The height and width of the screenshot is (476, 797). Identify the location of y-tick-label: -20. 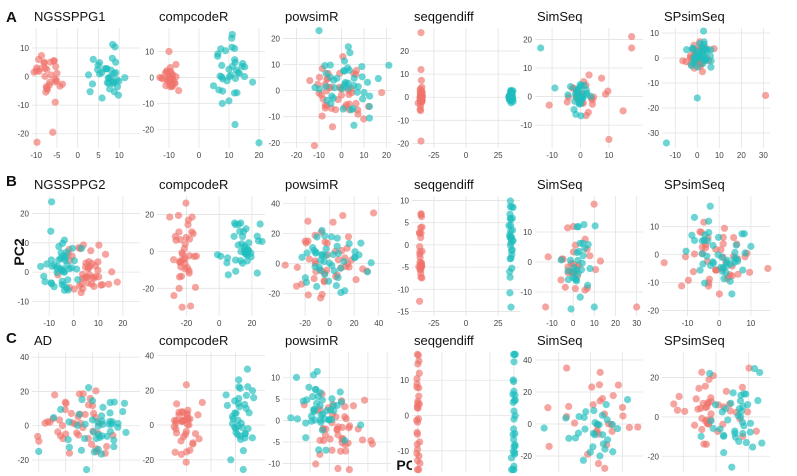
(148, 460).